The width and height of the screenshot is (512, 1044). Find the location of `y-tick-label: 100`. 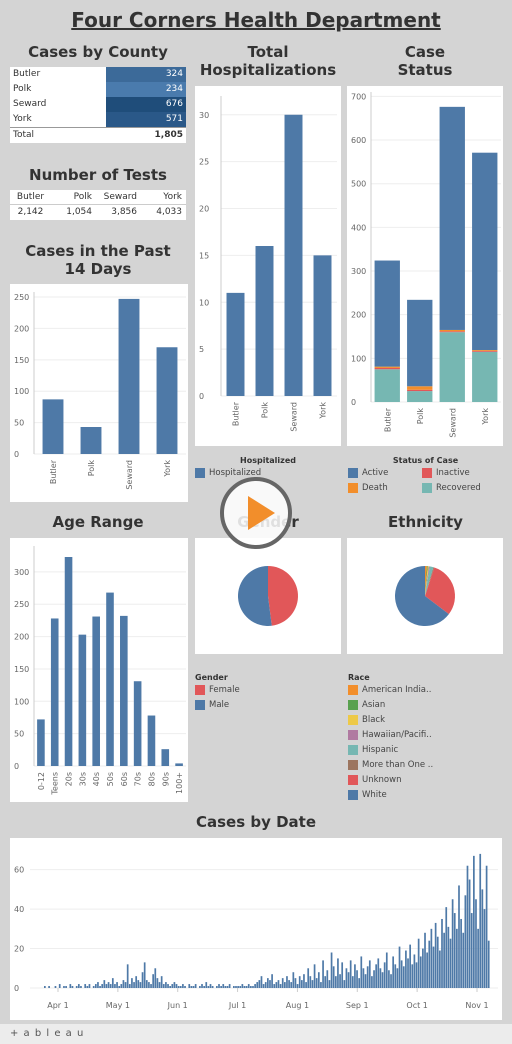

y-tick-label: 100 is located at coordinates (21, 391).